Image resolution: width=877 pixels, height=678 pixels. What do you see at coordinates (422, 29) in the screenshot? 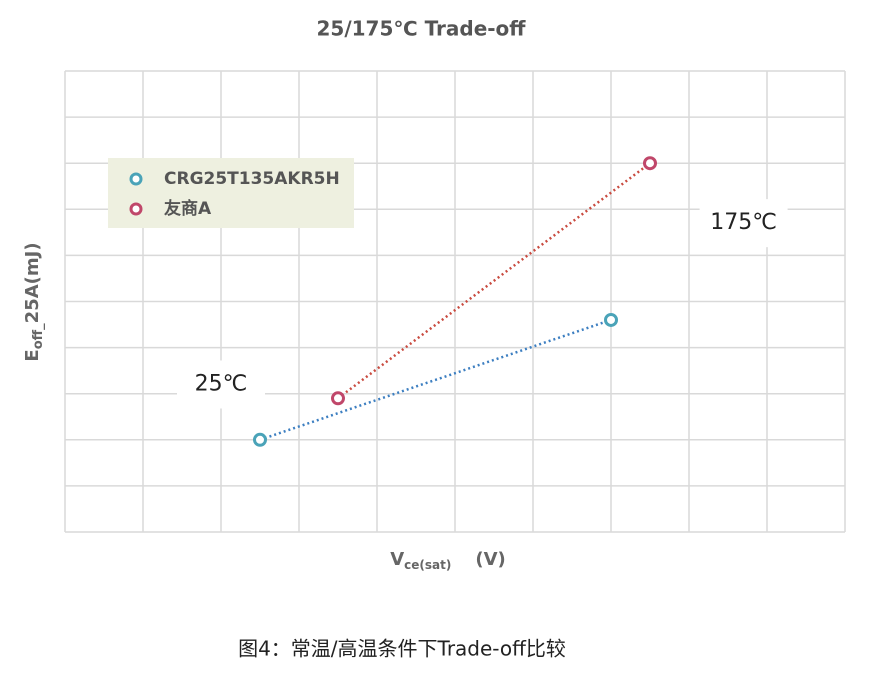
I see `chart-title: 25/175℃ Trade-off` at bounding box center [422, 29].